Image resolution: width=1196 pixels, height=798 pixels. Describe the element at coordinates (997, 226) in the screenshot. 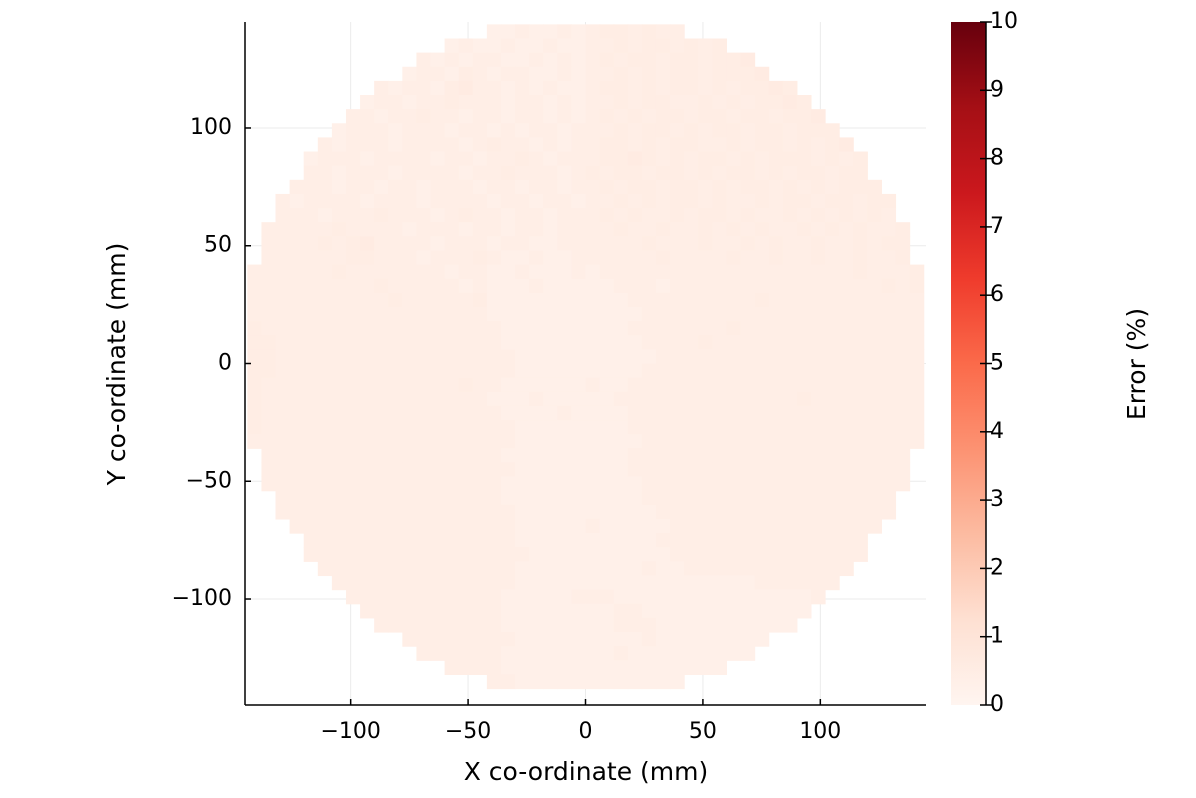

I see `colorbar-tick-label: 7` at that location.